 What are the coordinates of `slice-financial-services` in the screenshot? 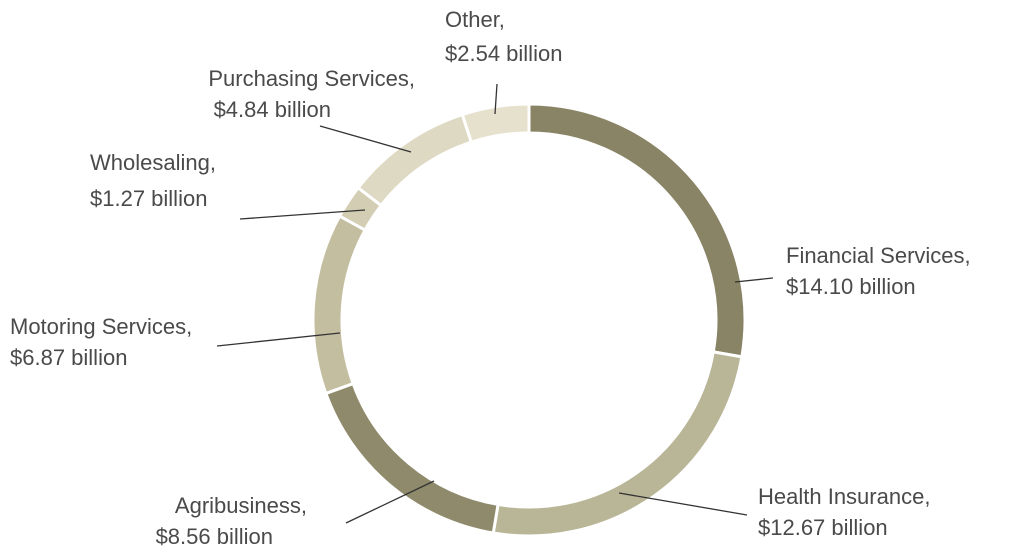 It's located at (637, 230).